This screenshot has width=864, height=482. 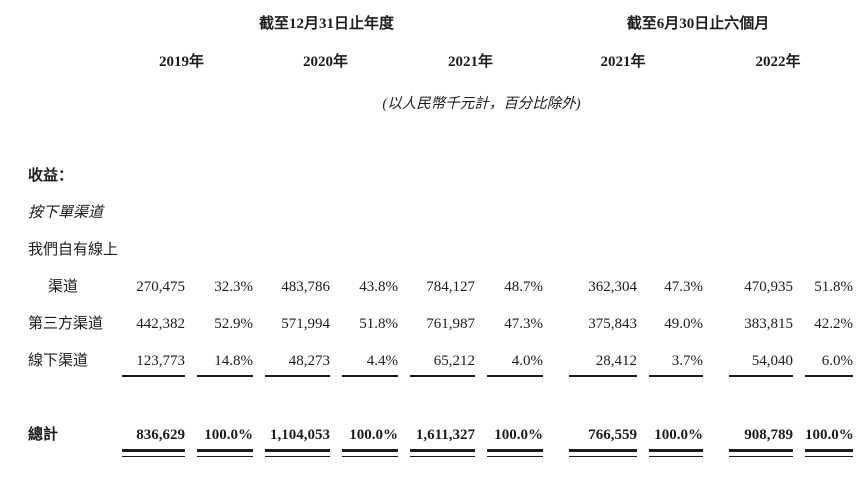 I want to click on value-cell: 571,994, so click(x=305, y=324).